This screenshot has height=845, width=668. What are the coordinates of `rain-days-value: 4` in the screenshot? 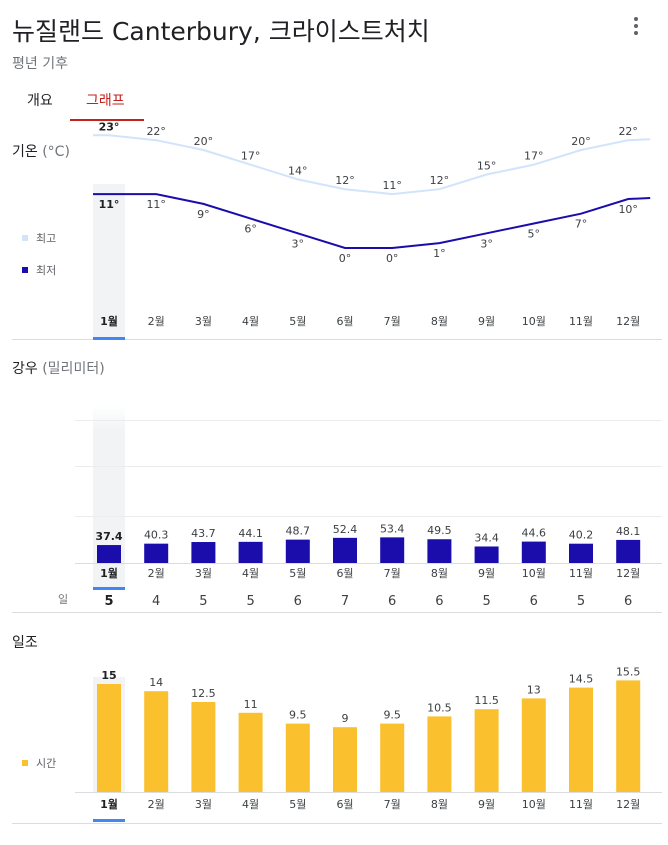 It's located at (156, 601).